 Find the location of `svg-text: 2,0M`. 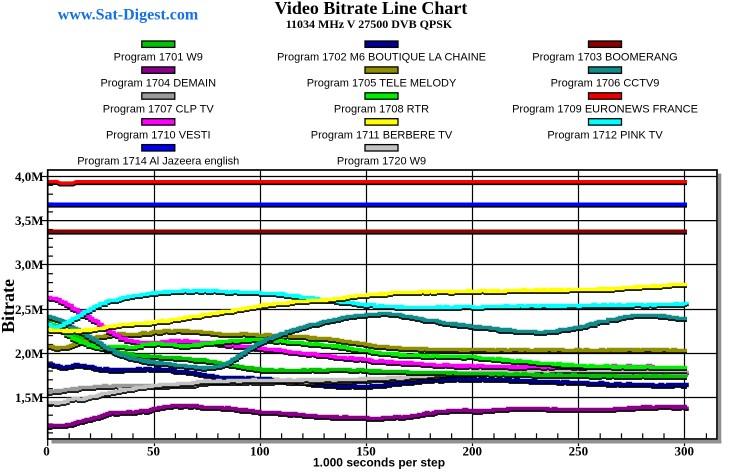

svg-text: 2,0M is located at coordinates (29, 353).